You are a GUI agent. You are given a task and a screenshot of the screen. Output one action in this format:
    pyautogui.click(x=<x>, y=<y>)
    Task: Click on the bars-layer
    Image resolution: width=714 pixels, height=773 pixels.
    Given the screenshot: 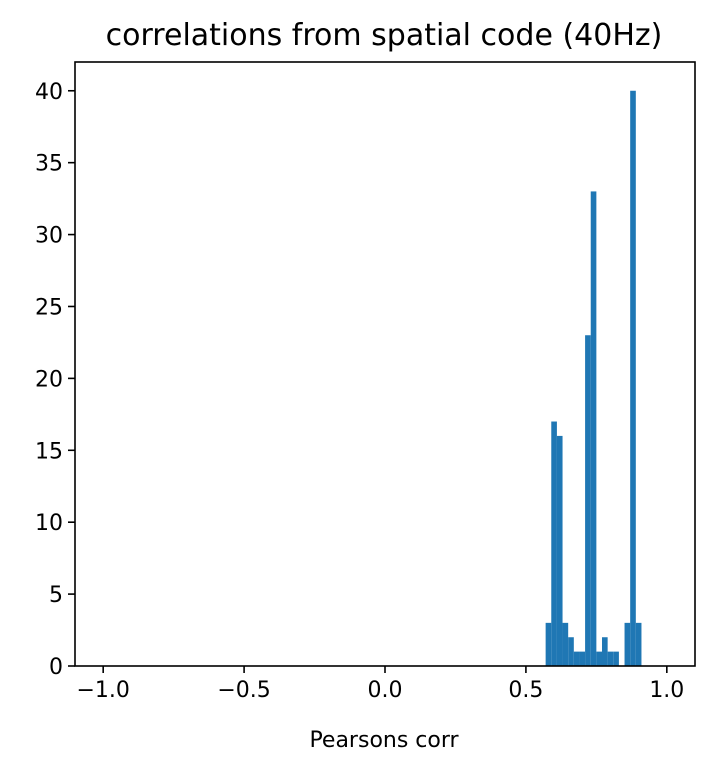 What is the action you would take?
    pyautogui.click(x=593, y=378)
    